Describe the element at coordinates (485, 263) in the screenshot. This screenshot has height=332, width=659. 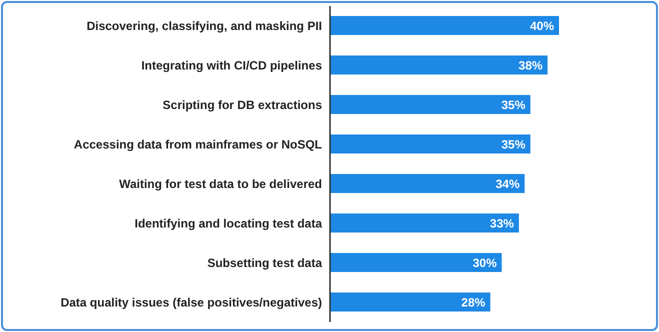
I see `data-label: 30%` at that location.